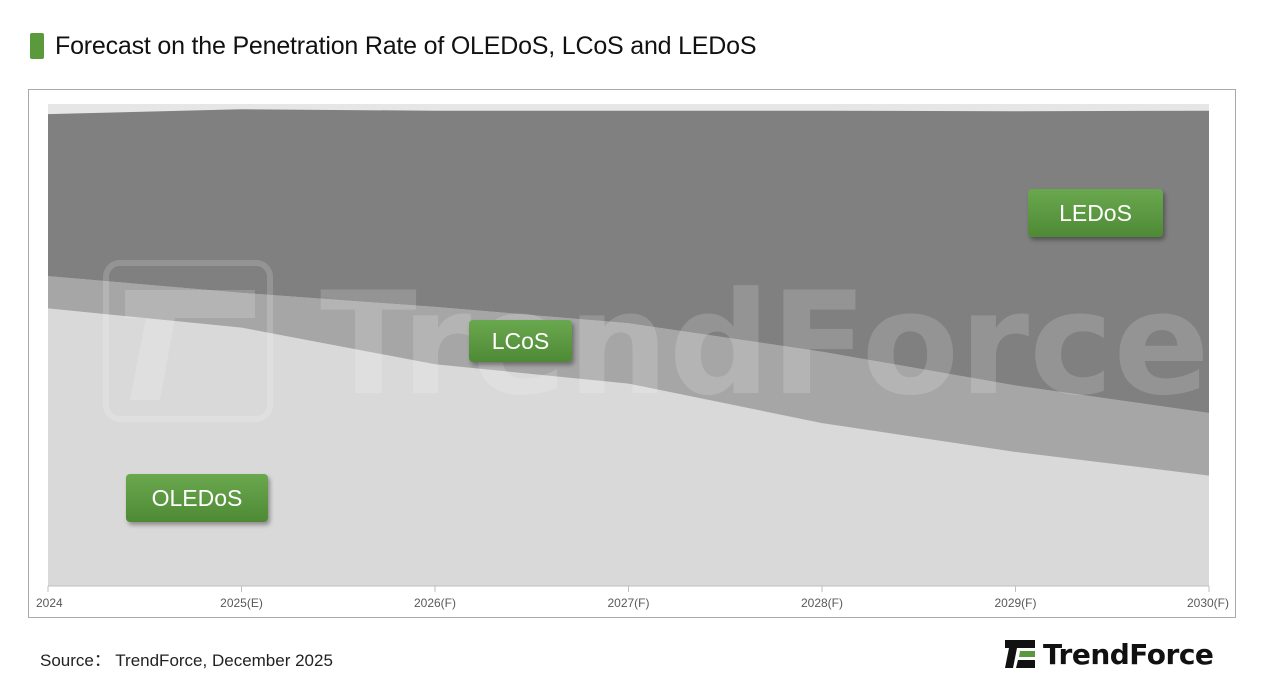  I want to click on source-note: Source： TrendForce, December 2025, so click(186, 660).